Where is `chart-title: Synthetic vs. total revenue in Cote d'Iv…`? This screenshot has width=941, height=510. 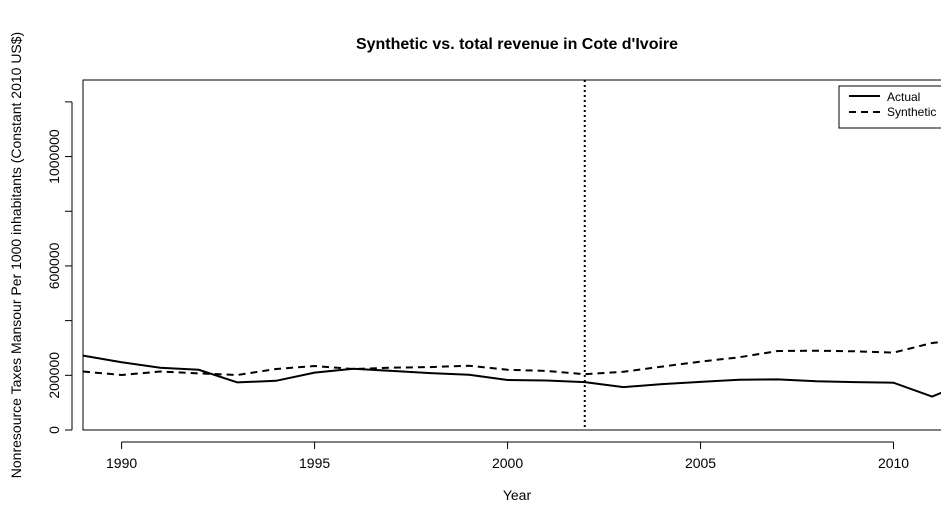 chart-title: Synthetic vs. total revenue in Cote d'Iv… is located at coordinates (517, 44).